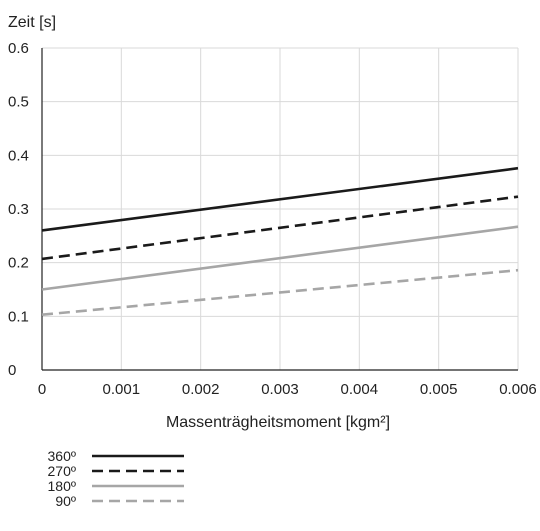  Describe the element at coordinates (518, 389) in the screenshot. I see `x-tick-label: 0.006` at that location.